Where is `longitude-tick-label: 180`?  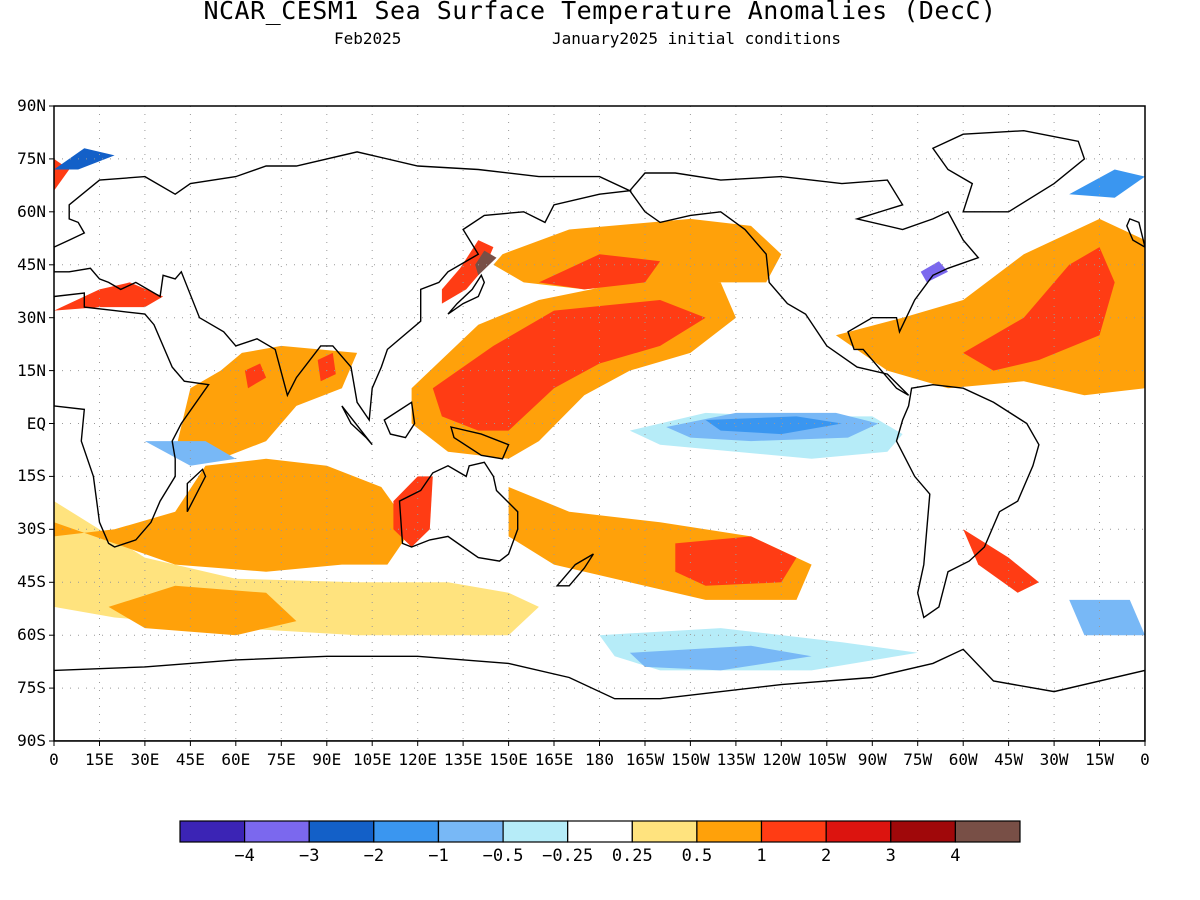 longitude-tick-label: 180 is located at coordinates (599, 759).